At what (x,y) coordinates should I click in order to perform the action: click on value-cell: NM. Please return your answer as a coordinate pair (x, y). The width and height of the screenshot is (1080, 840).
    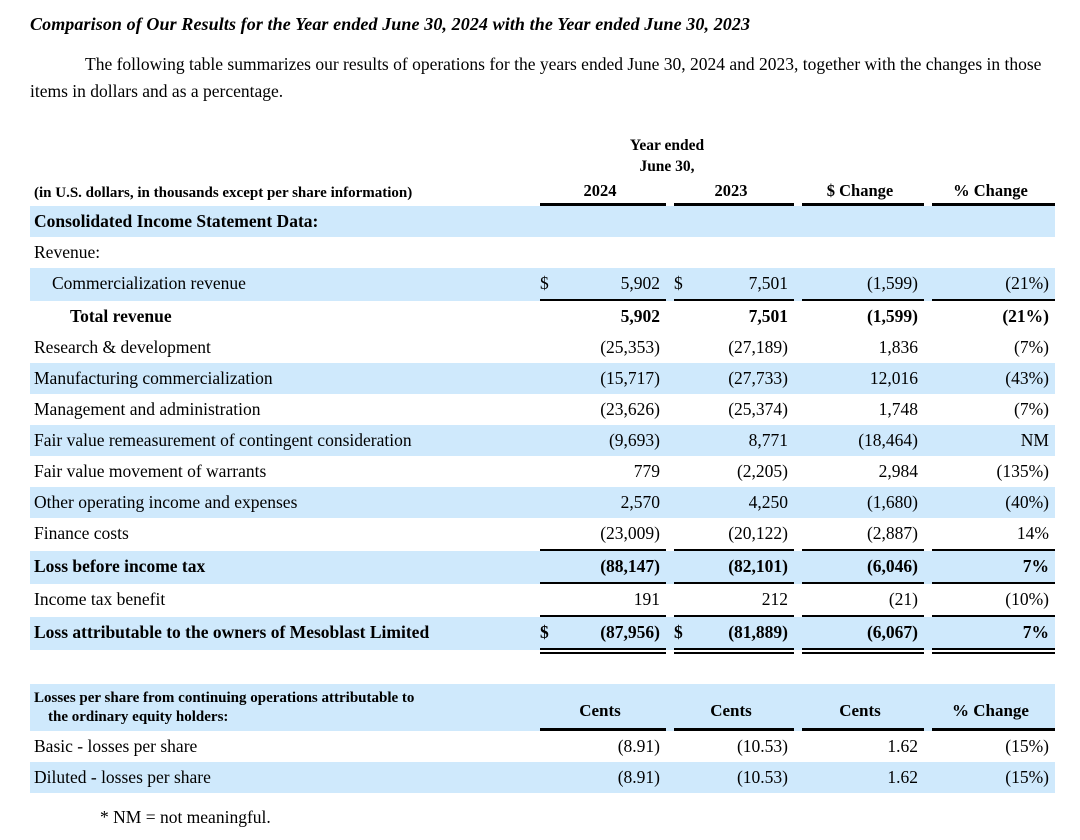
    Looking at the image, I should click on (1034, 440).